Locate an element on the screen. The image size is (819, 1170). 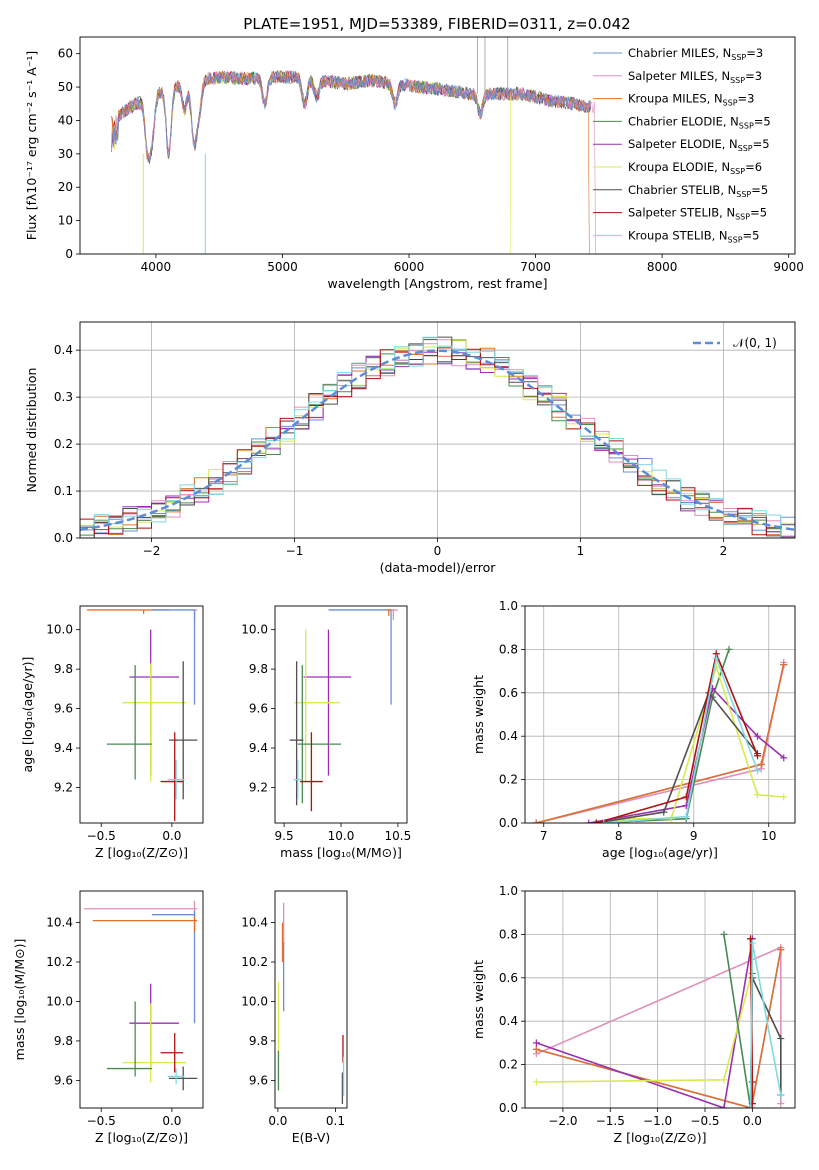
legend-entry-chabrier_elodie: Chabrier ELODIE, NSSP=5 is located at coordinates (699, 122).